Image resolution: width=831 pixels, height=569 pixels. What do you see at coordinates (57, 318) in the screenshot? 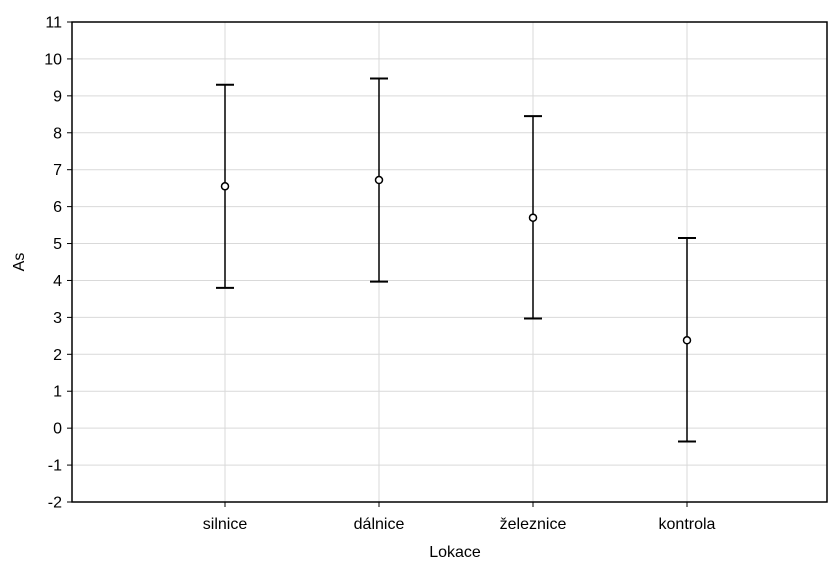
I see `y-tick-label: 3` at bounding box center [57, 318].